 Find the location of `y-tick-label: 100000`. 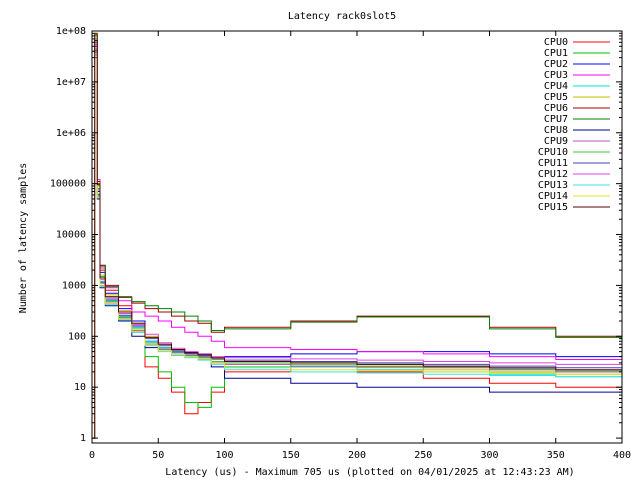

y-tick-label: 100000 is located at coordinates (68, 184).